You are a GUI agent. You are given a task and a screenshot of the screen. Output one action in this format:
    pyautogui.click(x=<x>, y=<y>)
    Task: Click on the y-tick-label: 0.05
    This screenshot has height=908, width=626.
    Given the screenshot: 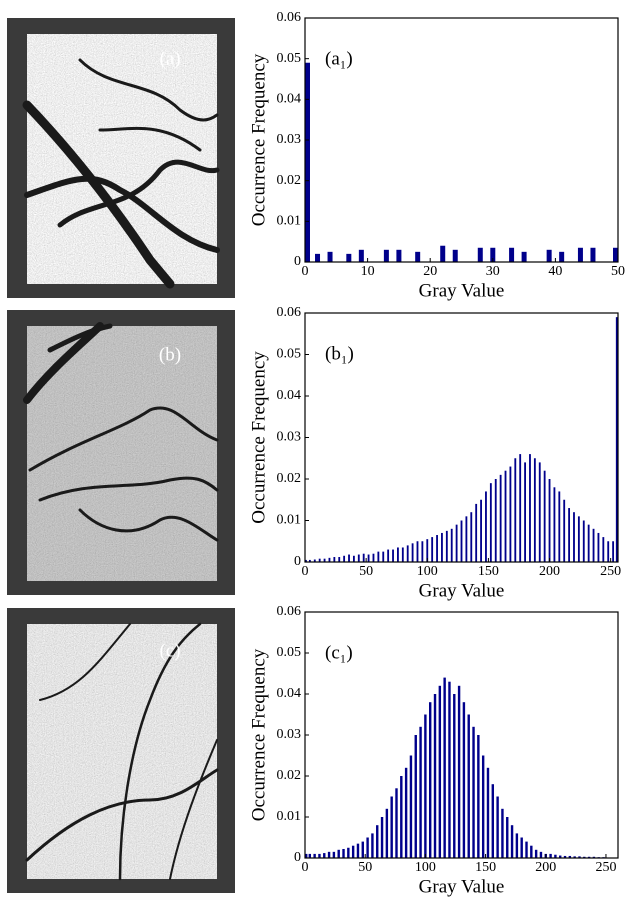 What is the action you would take?
    pyautogui.click(x=289, y=58)
    